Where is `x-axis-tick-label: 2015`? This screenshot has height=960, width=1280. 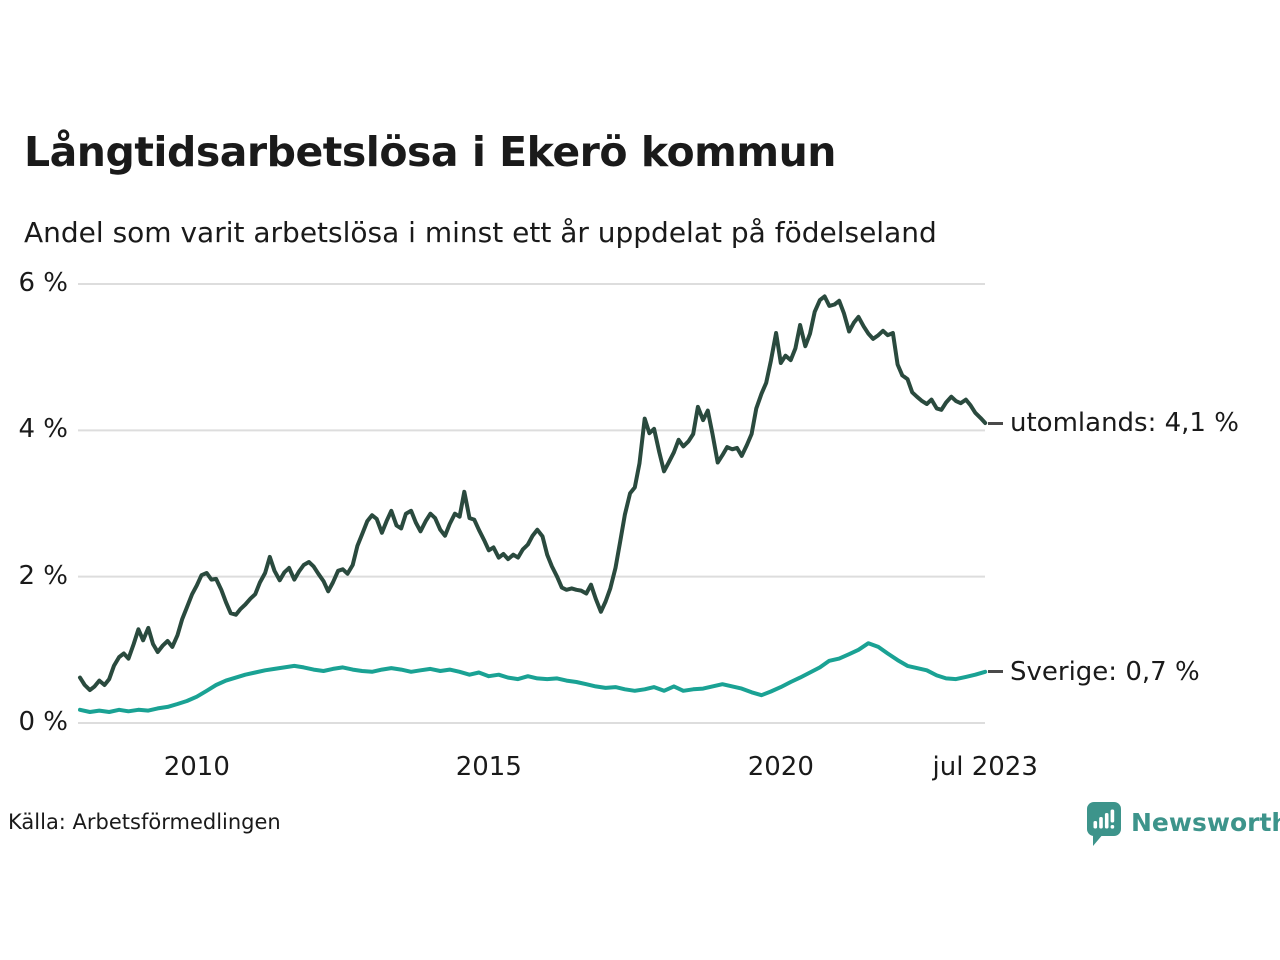 x-axis-tick-label: 2015 is located at coordinates (488, 767).